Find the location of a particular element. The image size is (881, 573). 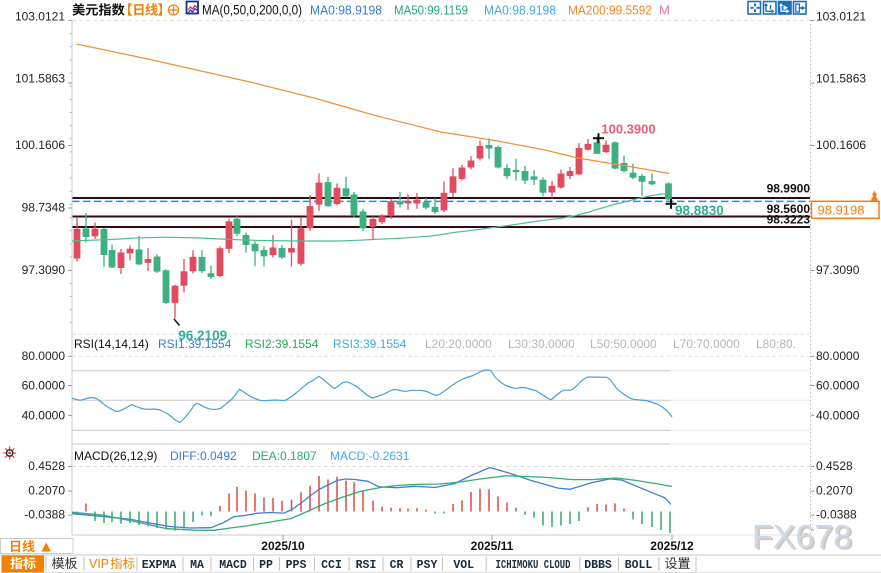

svg-text: RSI is located at coordinates (366, 565).